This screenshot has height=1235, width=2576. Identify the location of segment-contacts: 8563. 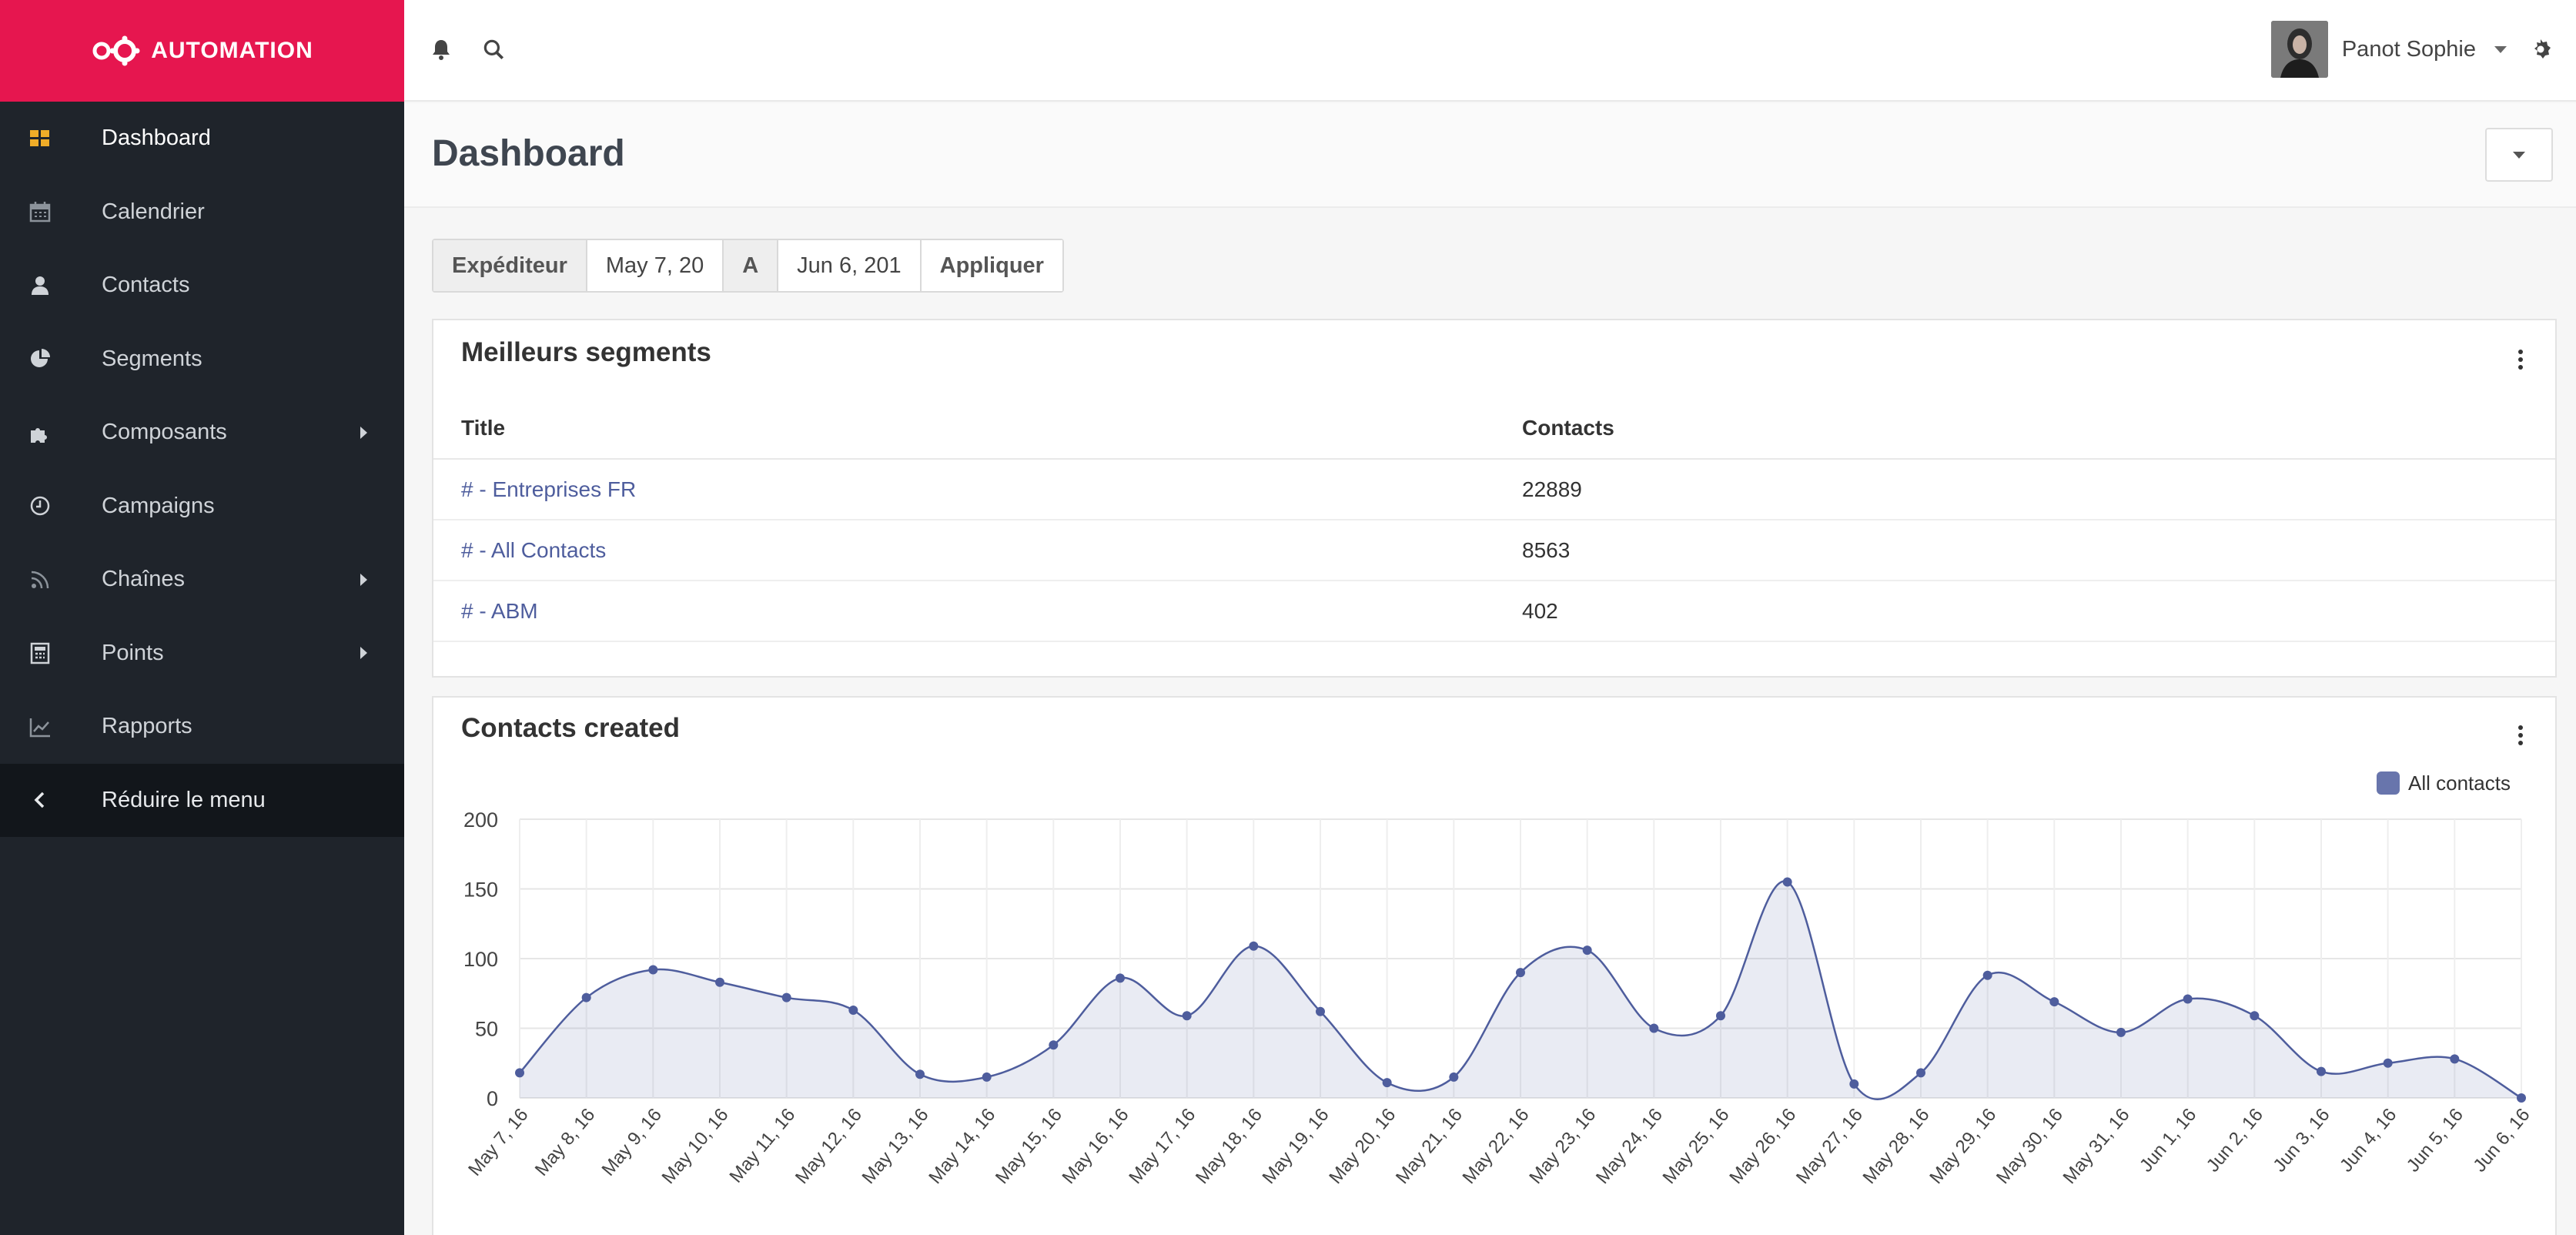
(2039, 550).